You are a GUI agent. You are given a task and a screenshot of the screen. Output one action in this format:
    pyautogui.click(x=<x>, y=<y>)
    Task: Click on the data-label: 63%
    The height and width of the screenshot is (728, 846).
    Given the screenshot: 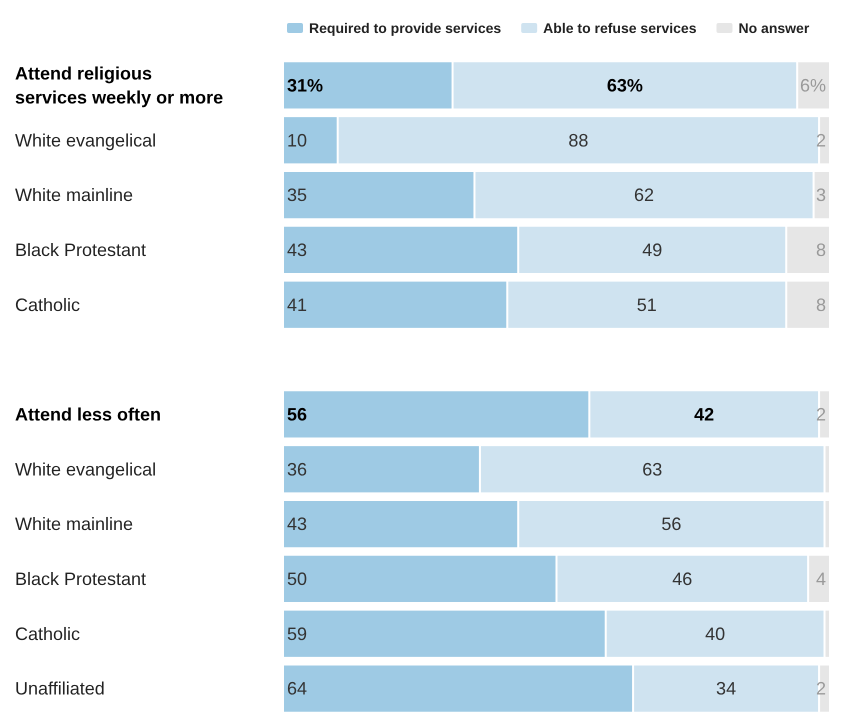 What is the action you would take?
    pyautogui.click(x=624, y=85)
    